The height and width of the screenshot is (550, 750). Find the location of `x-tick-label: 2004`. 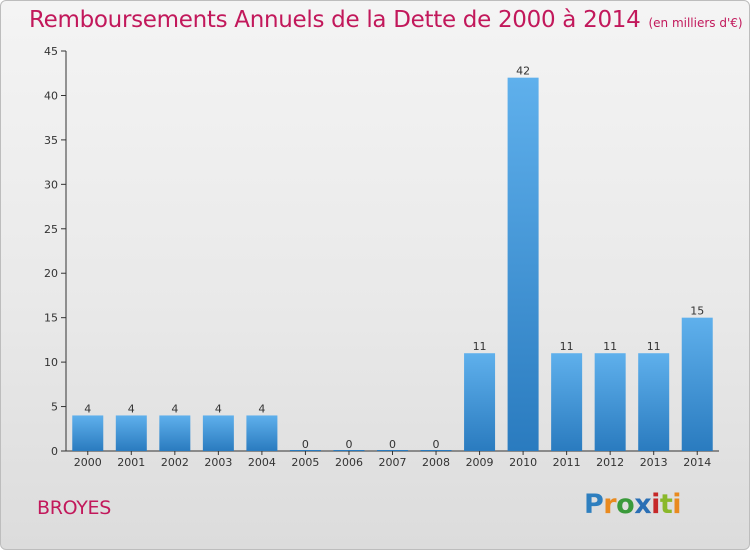

x-tick-label: 2004 is located at coordinates (262, 462).